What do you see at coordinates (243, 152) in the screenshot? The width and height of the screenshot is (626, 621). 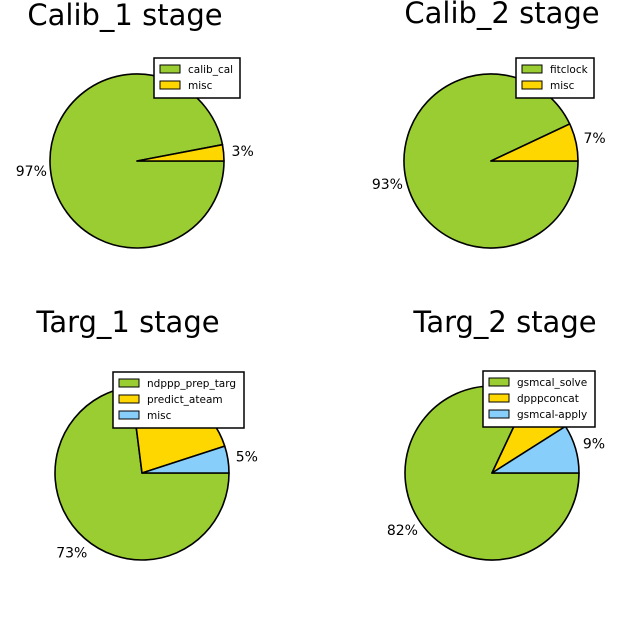 I see `slice-percent-label: 3%` at bounding box center [243, 152].